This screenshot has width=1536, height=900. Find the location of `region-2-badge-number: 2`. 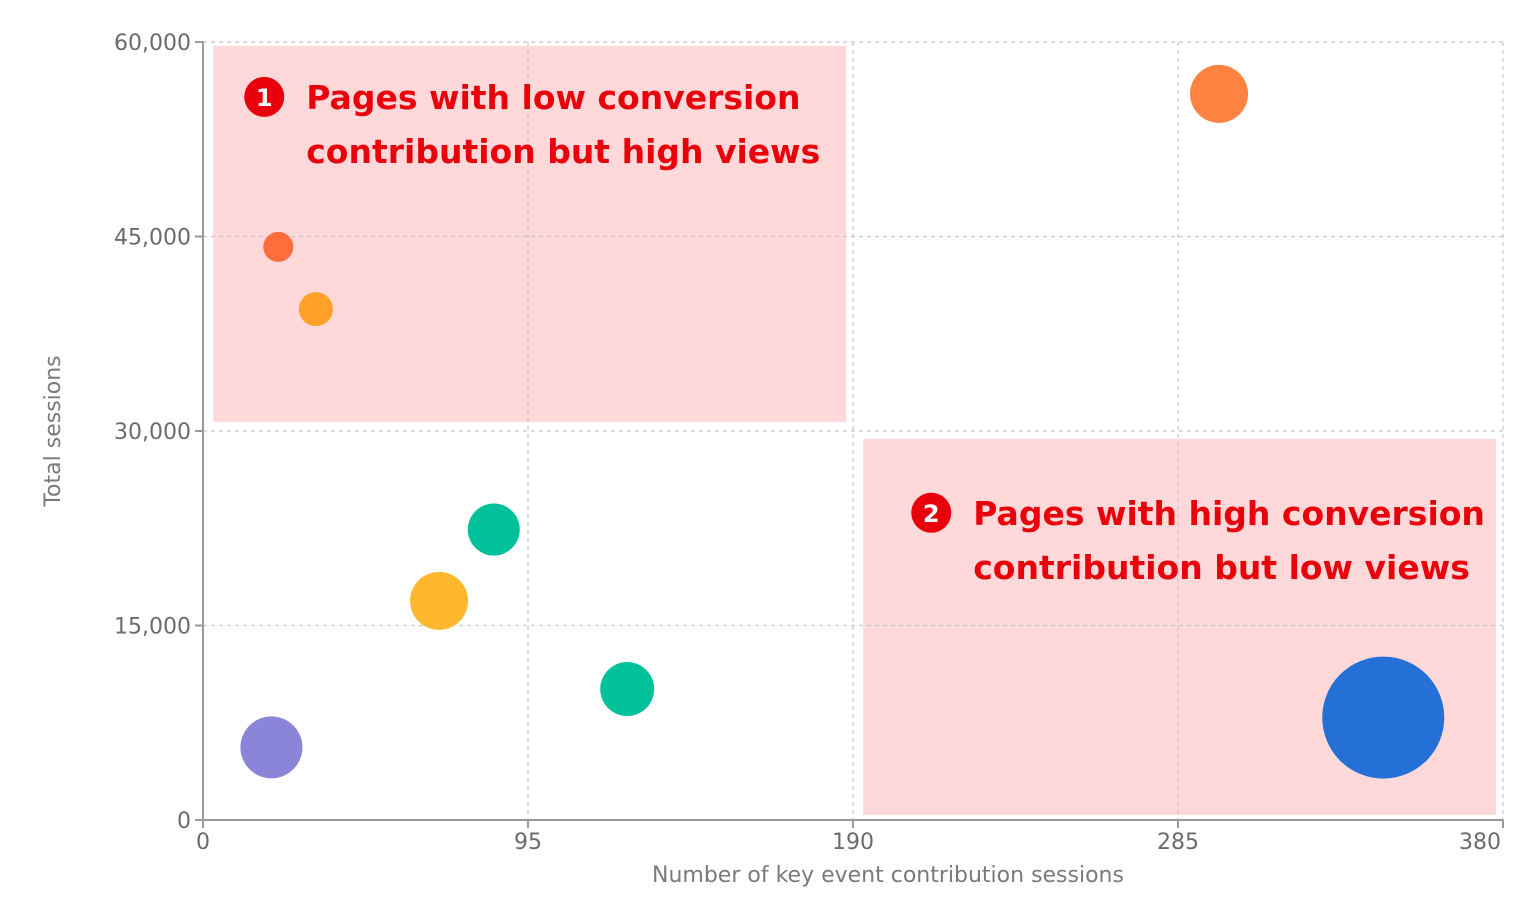

region-2-badge-number: 2 is located at coordinates (931, 514).